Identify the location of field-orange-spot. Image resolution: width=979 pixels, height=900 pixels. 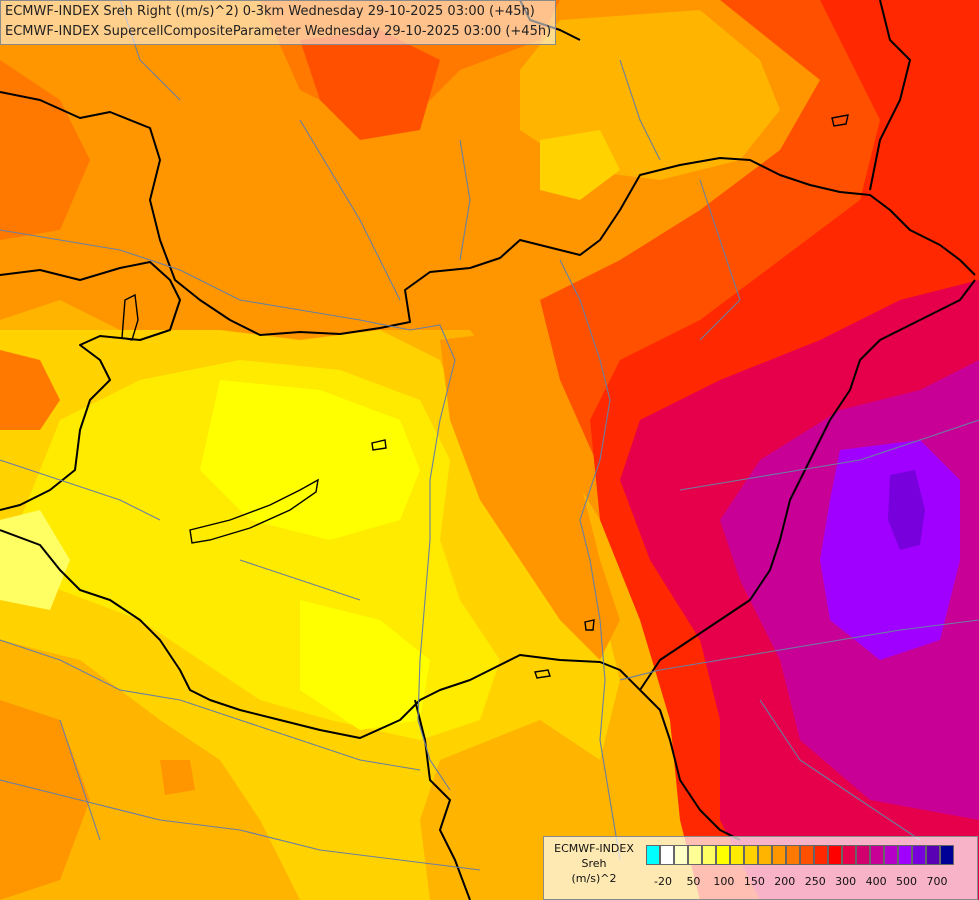
(177, 777).